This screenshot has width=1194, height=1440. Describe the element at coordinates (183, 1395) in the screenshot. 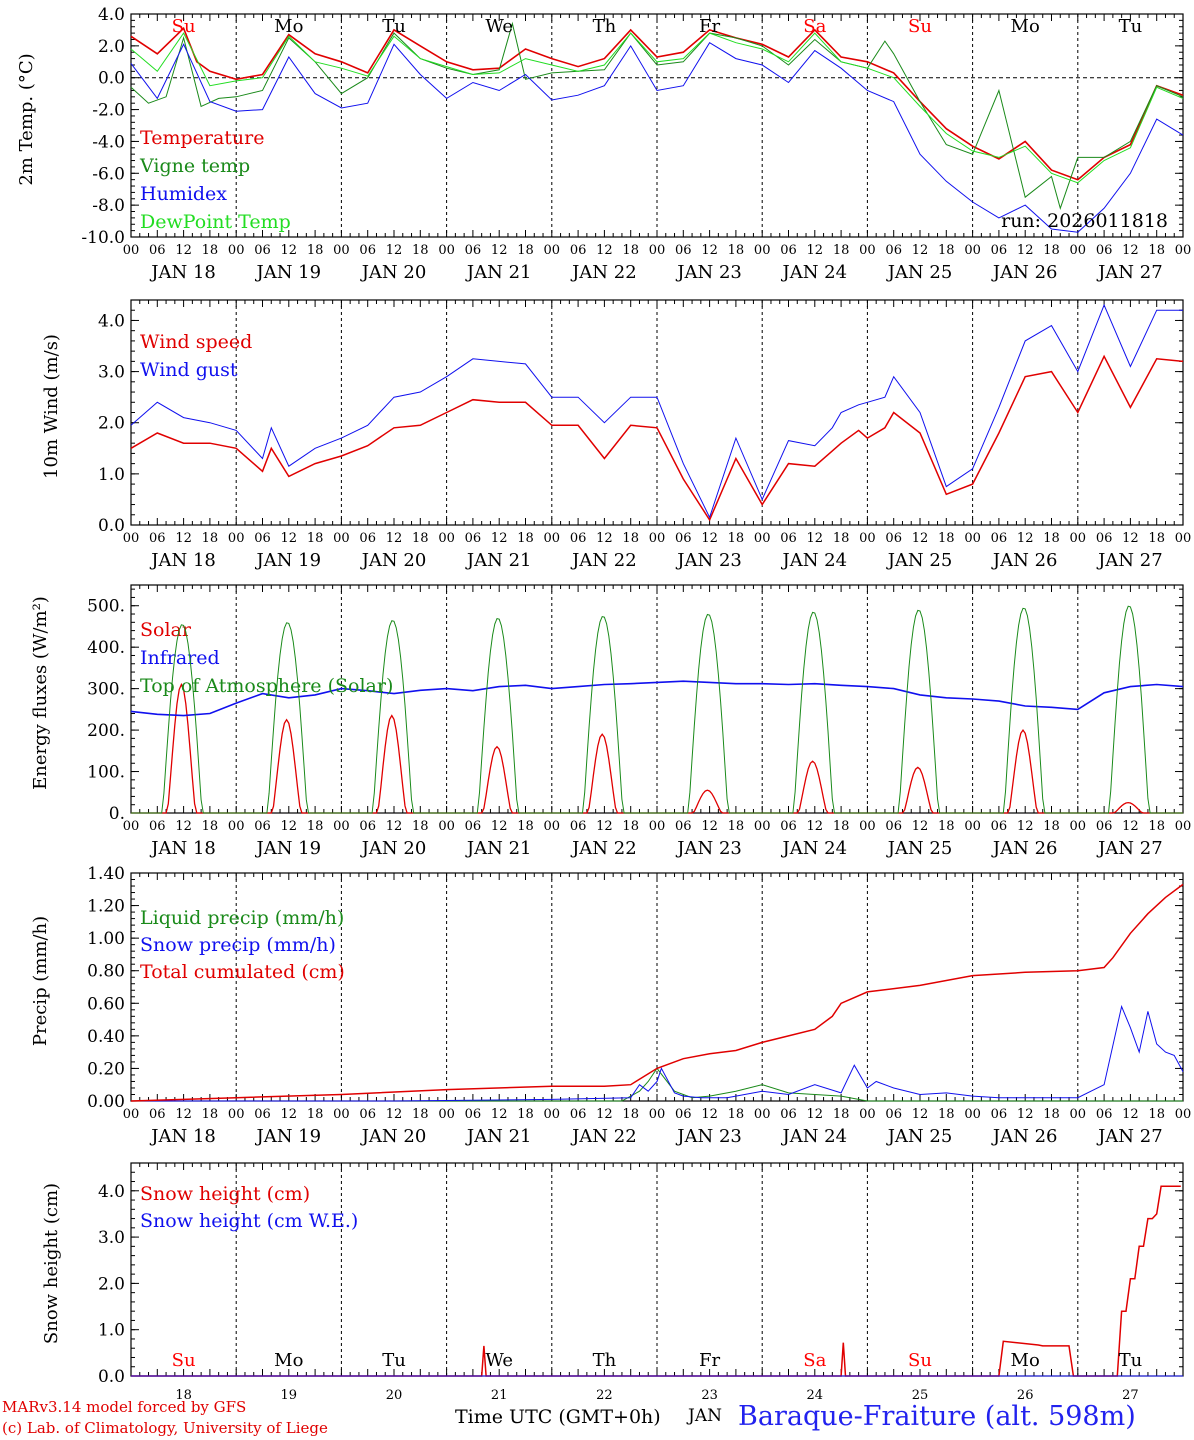

I see `day-number-label: 18` at that location.